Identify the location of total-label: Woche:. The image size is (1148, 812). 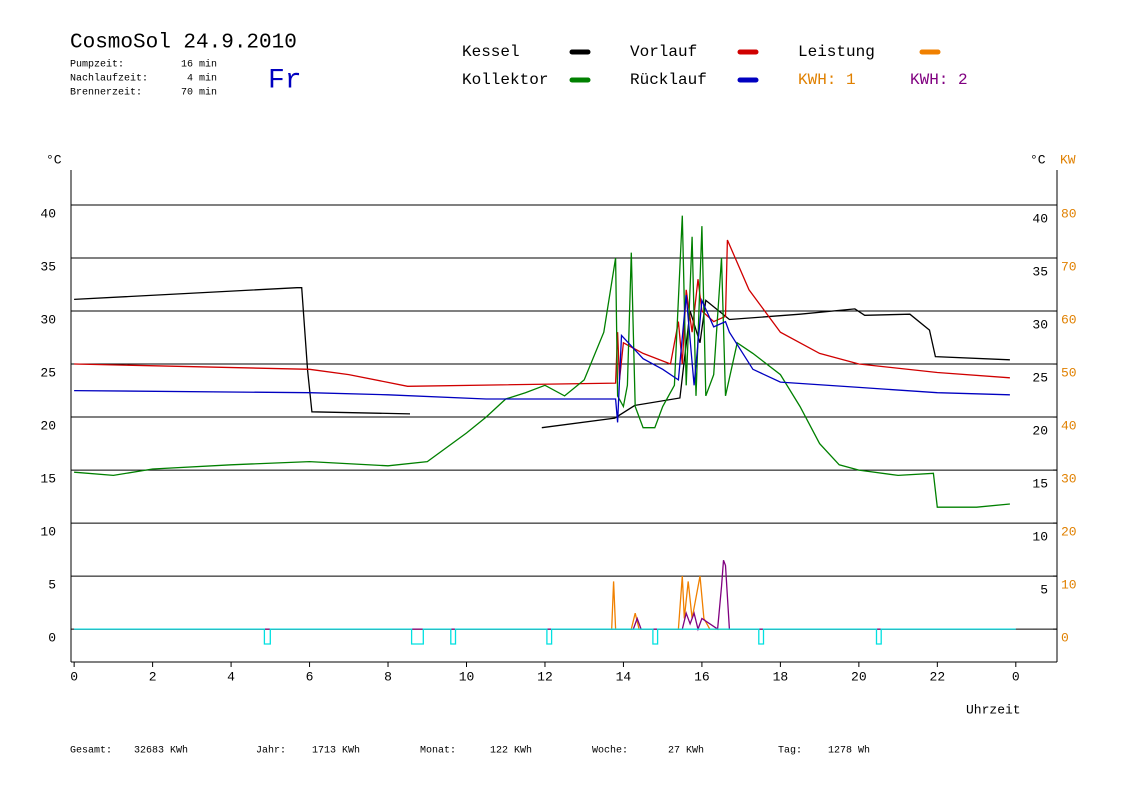
(610, 751).